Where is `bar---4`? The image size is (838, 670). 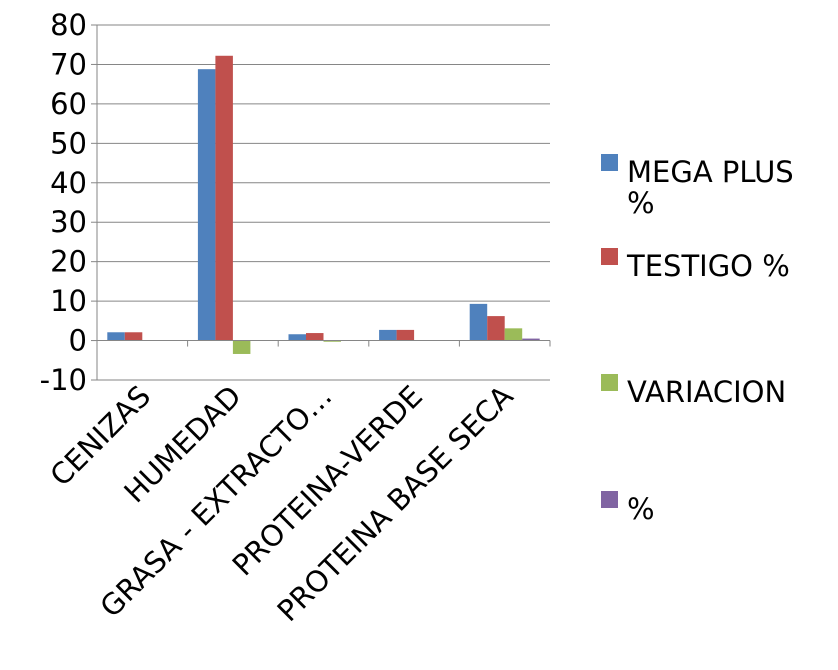 bar---4 is located at coordinates (531, 339).